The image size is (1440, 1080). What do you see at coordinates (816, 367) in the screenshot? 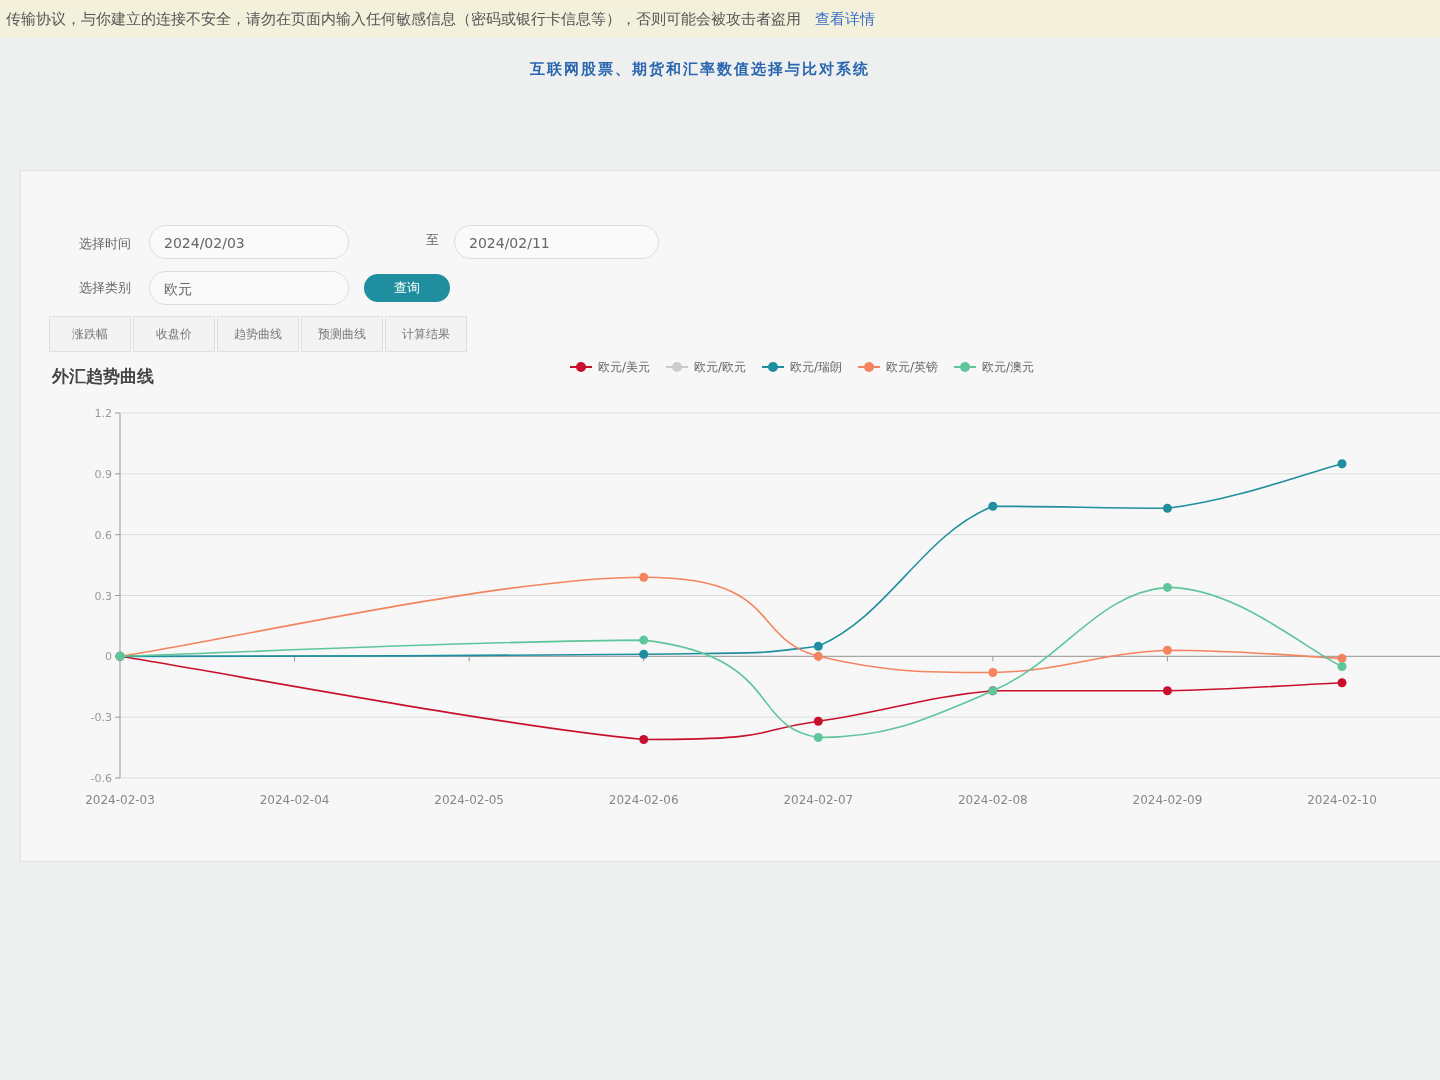
I see `legend-label: 欧元/瑞朗` at bounding box center [816, 367].